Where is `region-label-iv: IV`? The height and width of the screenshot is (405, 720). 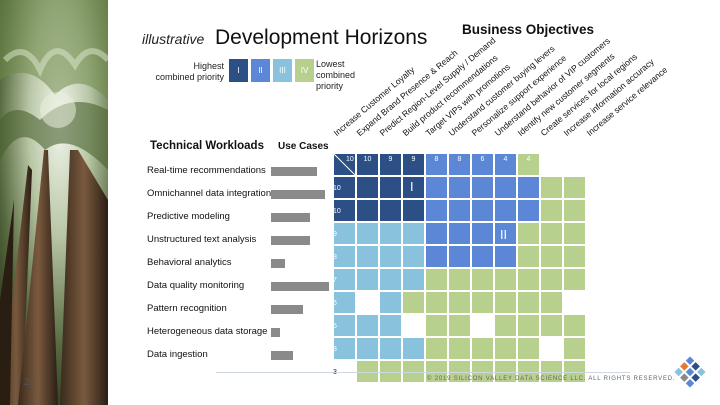
region-label-iv: IV is located at coordinates (596, 349).